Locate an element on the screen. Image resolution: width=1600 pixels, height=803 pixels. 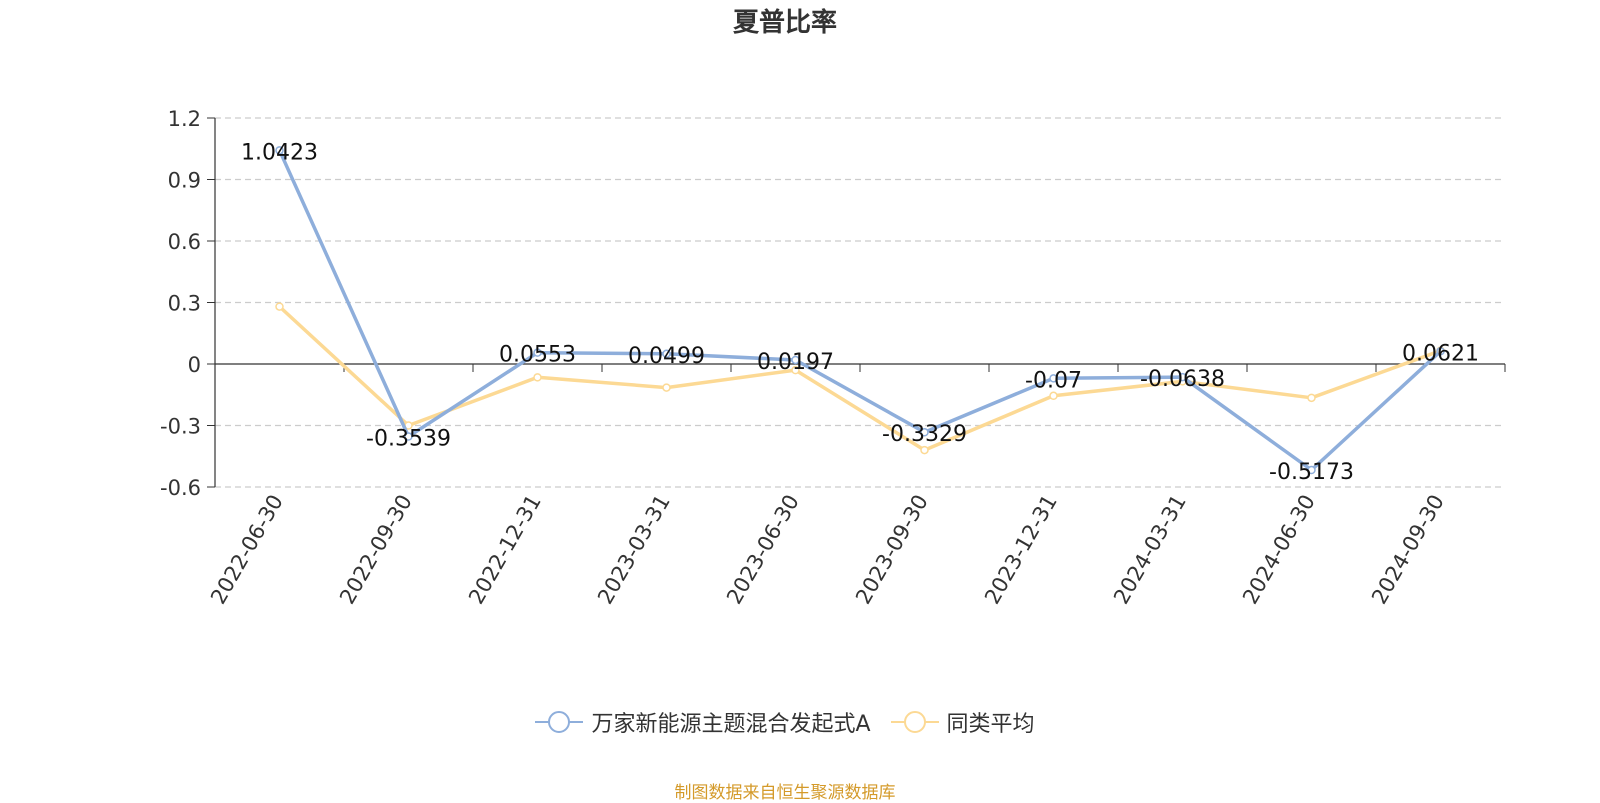
legend-item-peer-average: 同类平均 is located at coordinates (962, 722).